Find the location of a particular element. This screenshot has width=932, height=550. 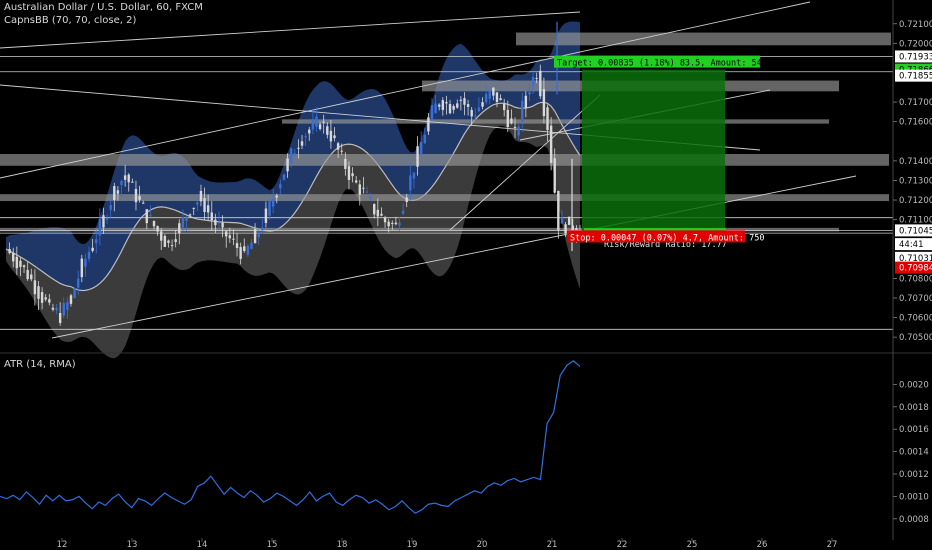

price-tick-label: 0.71400 is located at coordinates (915, 162).